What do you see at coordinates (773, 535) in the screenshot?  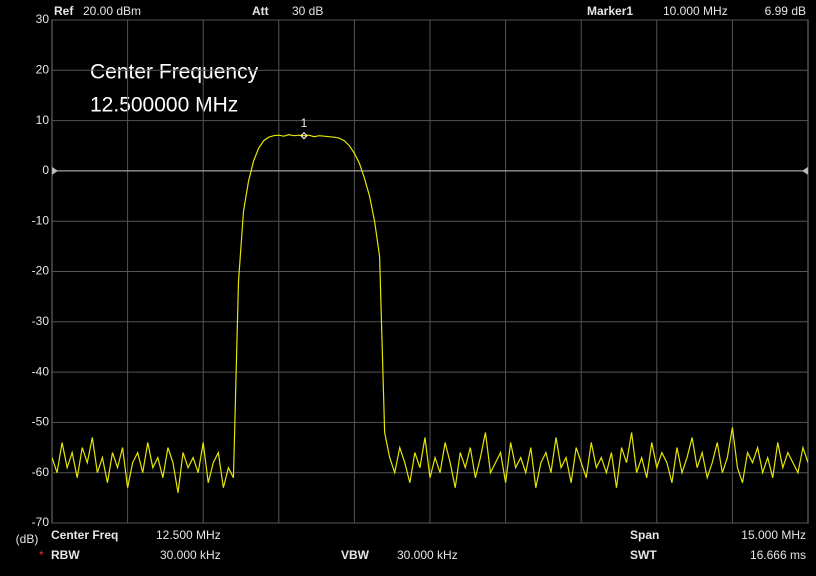 I see `span-value: 15.000 MHz` at bounding box center [773, 535].